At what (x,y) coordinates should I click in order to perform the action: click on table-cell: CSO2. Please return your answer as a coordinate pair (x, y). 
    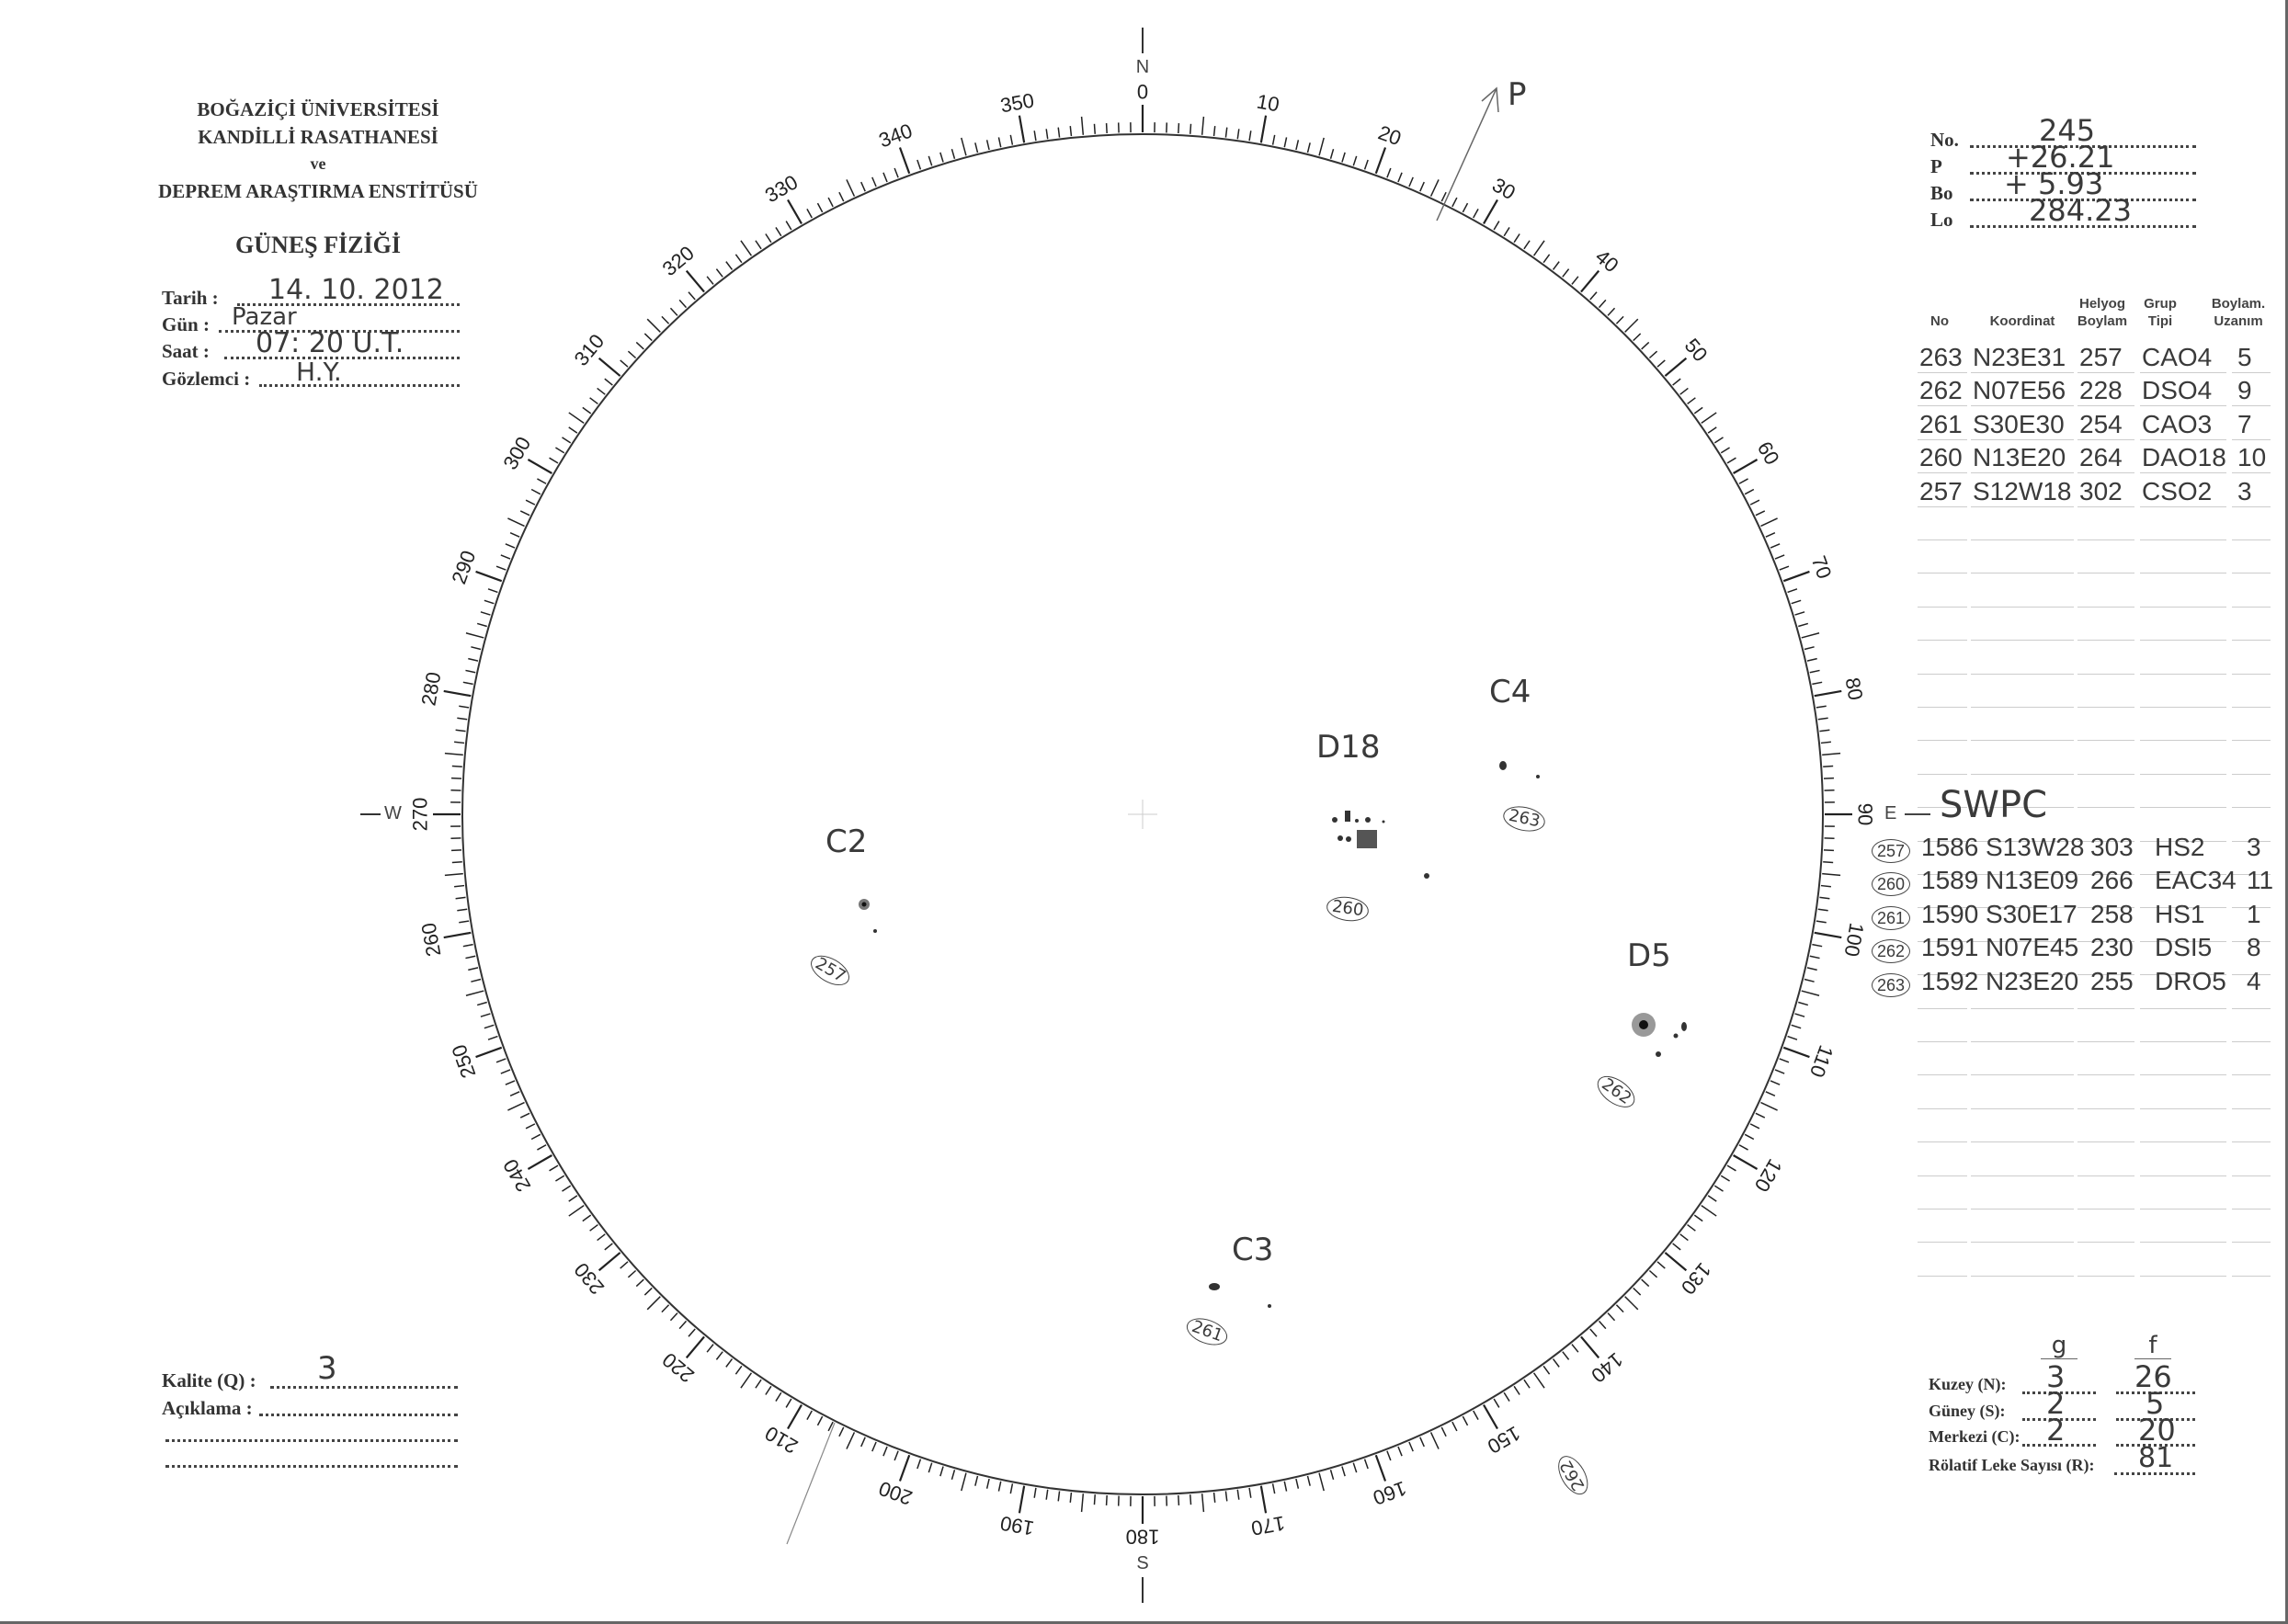
    Looking at the image, I should click on (2178, 491).